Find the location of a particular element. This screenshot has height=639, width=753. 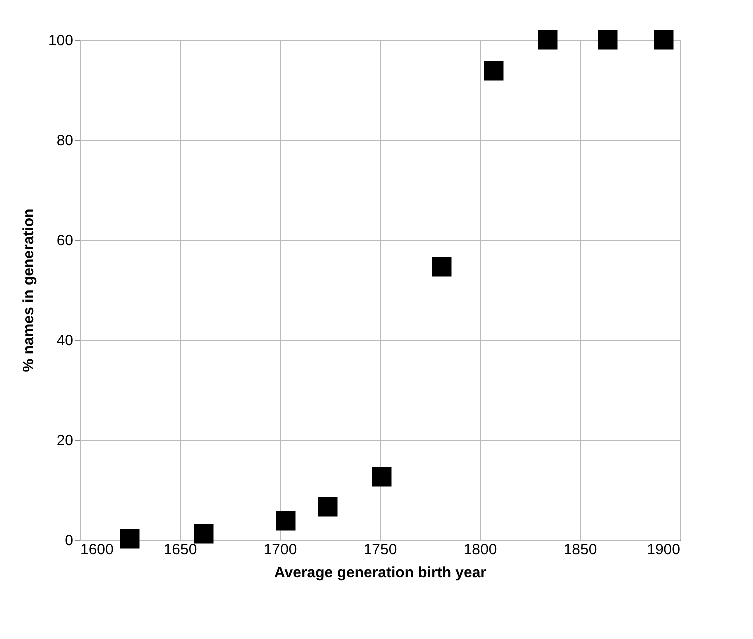

y-tick-label: 40 is located at coordinates (65, 341).